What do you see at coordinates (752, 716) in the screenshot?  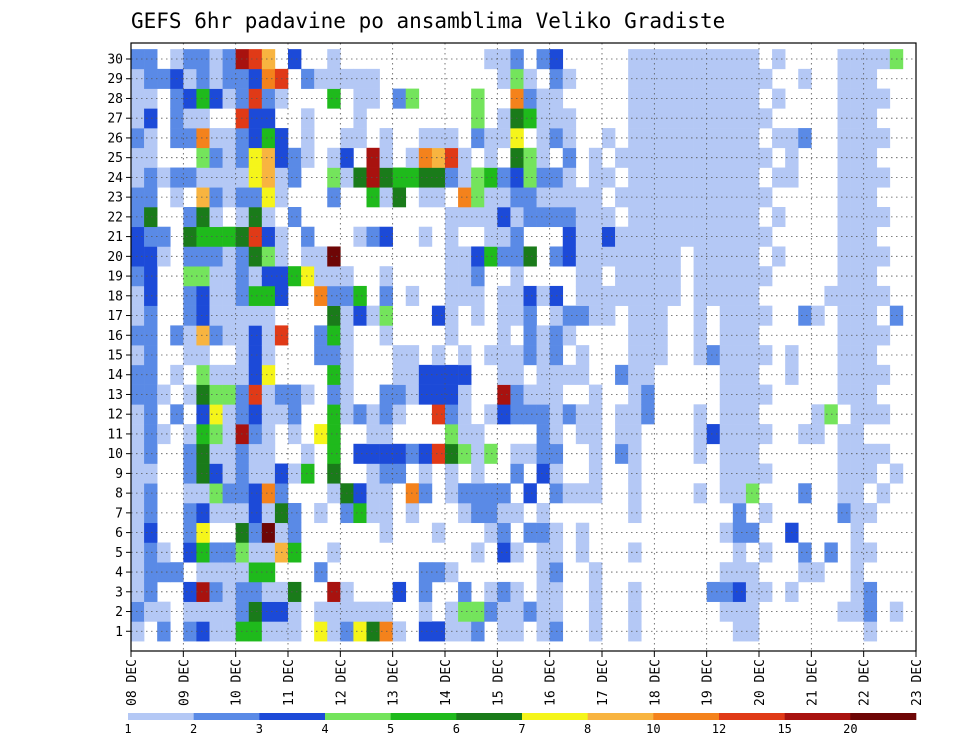 I see `colorbar-swatch` at bounding box center [752, 716].